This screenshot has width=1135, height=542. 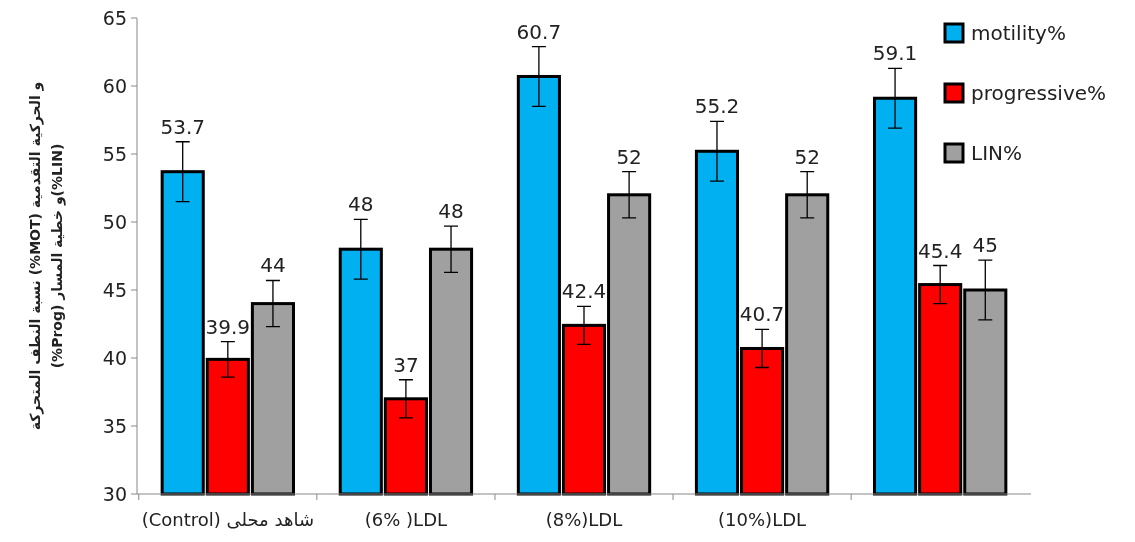 I want to click on y-tick-label: 60, so click(x=114, y=85).